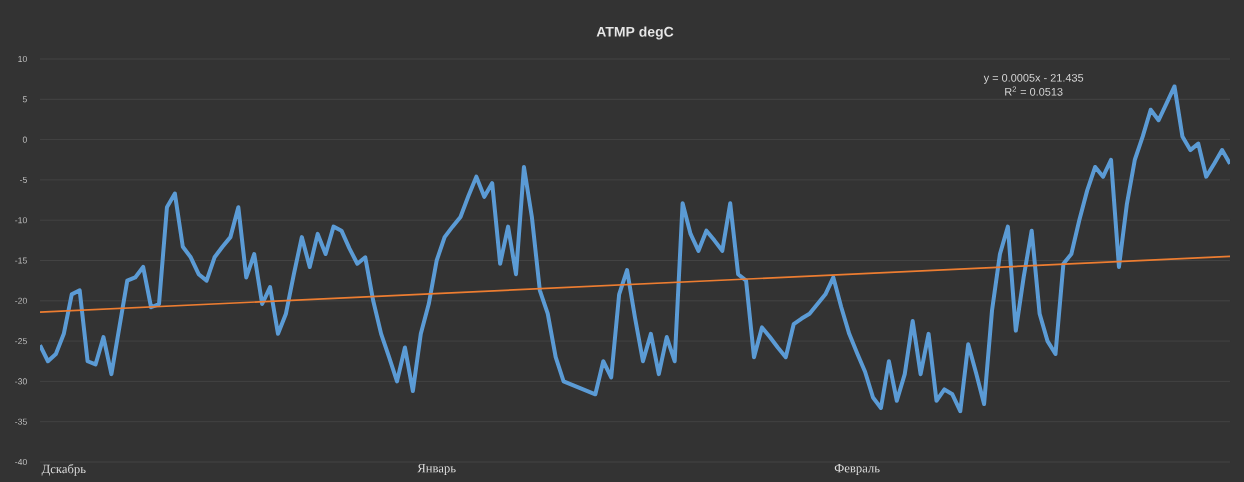  What do you see at coordinates (21, 341) in the screenshot?
I see `y-tick-label: -25` at bounding box center [21, 341].